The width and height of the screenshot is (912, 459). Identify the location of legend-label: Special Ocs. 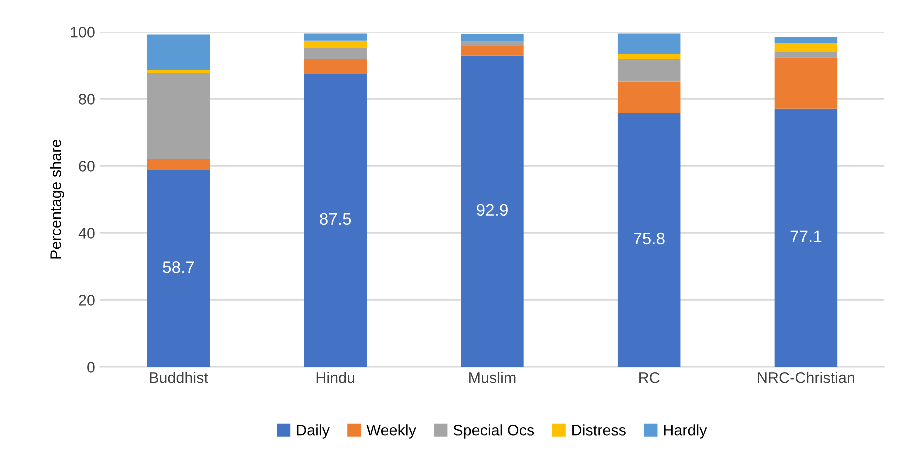
(494, 431).